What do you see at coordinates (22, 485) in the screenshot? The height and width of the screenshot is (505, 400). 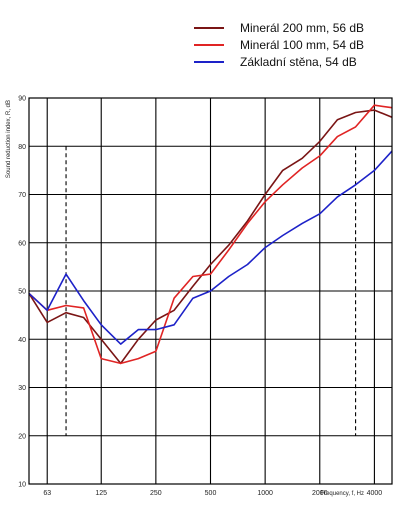 I see `y-tick-label: 10` at bounding box center [22, 485].